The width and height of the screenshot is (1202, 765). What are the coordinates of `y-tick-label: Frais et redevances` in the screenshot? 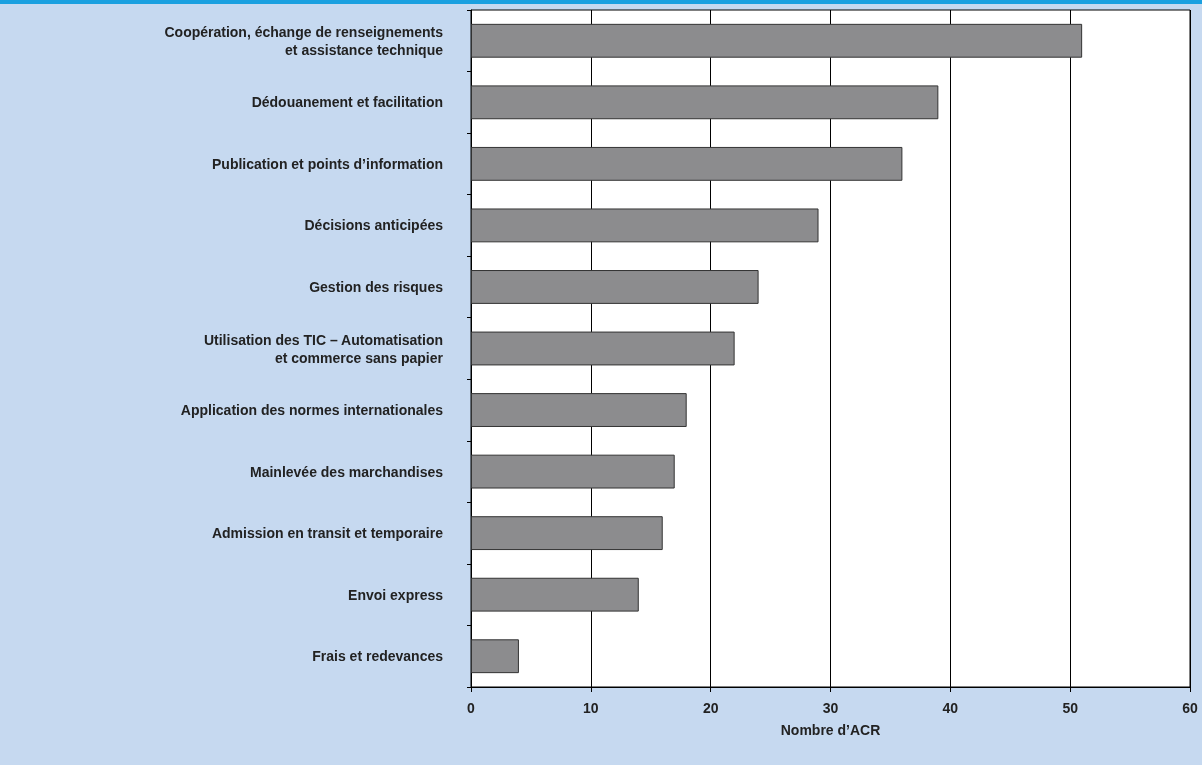 It's located at (378, 656).